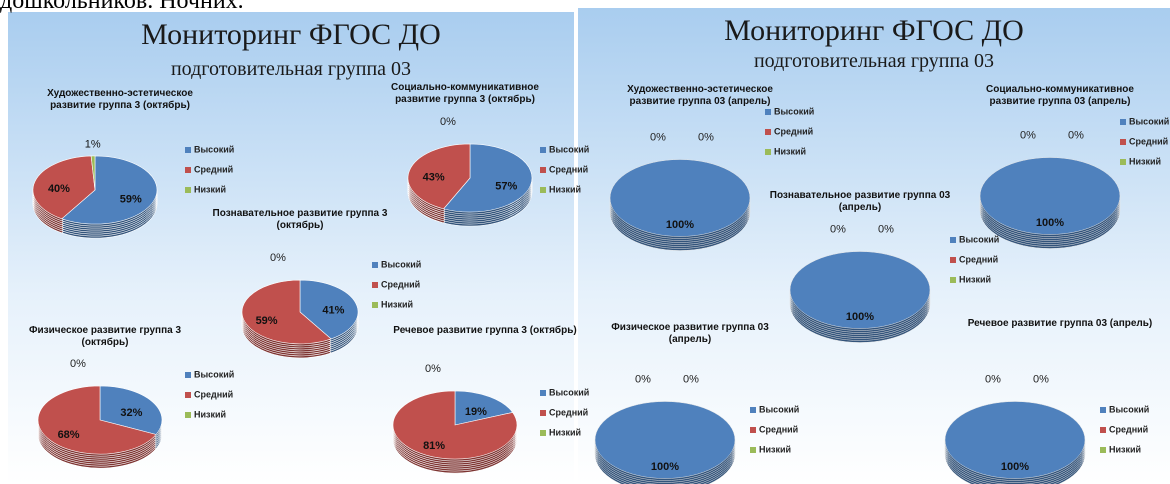 Image resolution: width=1170 pixels, height=484 pixels. Describe the element at coordinates (434, 446) in the screenshot. I see `data-label: 81%` at that location.